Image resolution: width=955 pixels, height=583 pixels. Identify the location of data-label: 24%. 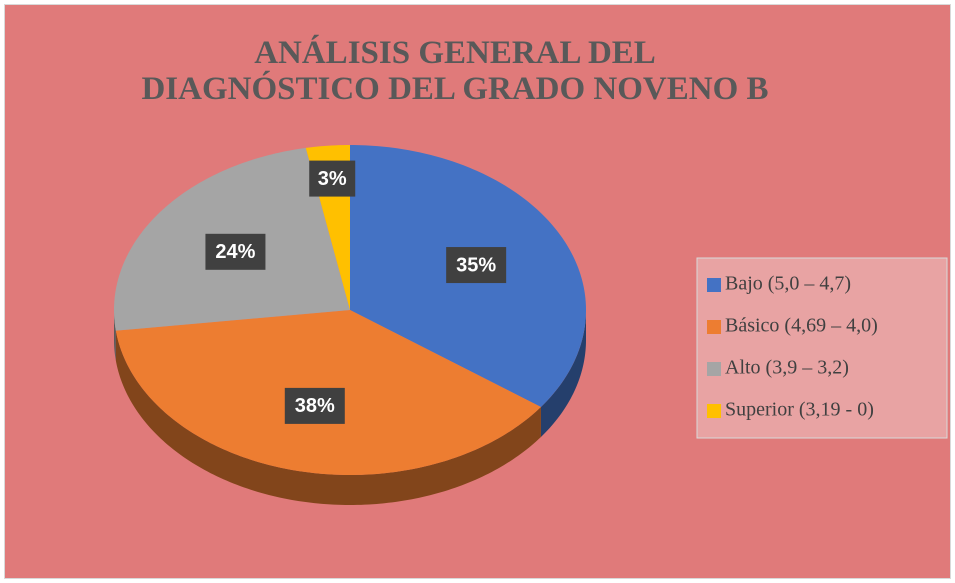
(235, 252).